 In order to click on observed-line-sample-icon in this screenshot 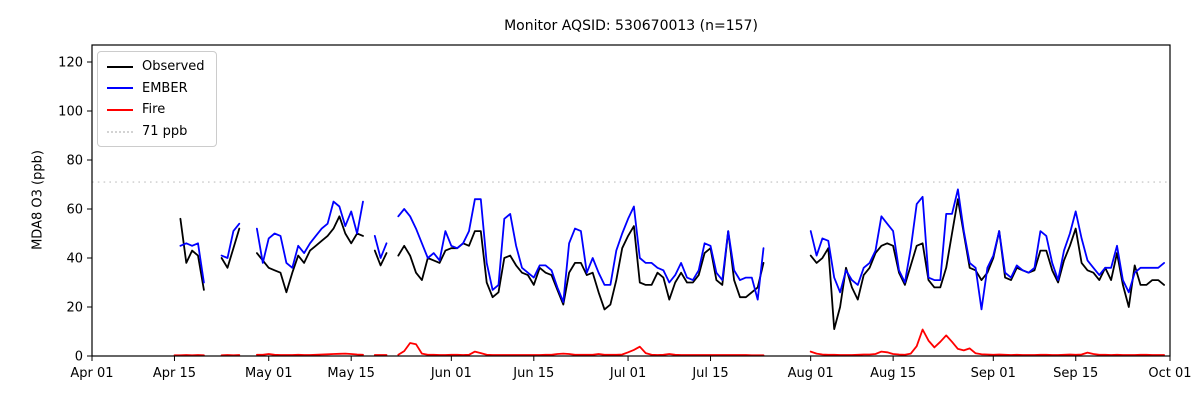, I will do `click(120, 66)`.